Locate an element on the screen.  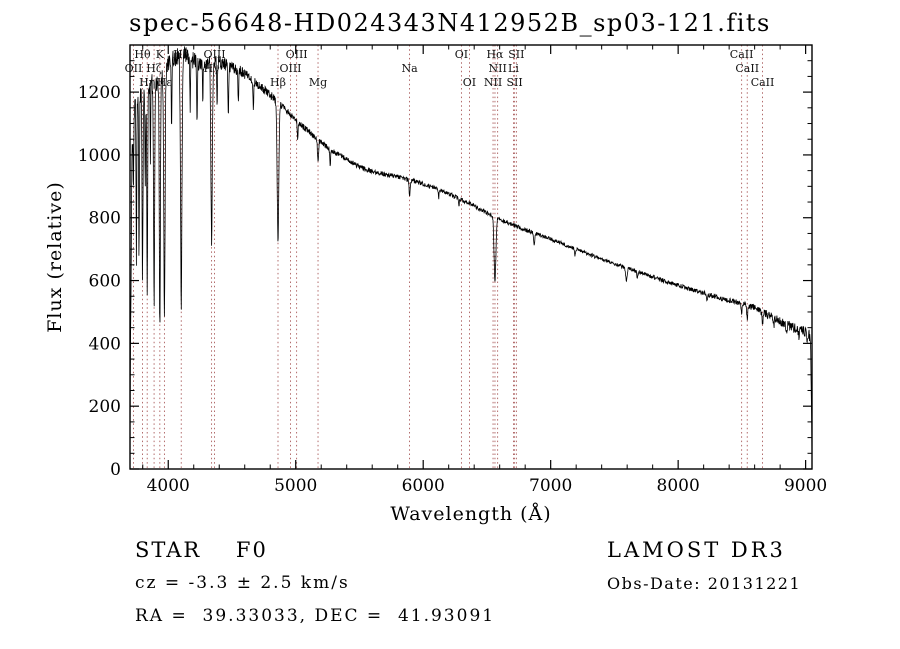
x-tick-label: 9000 is located at coordinates (805, 486).